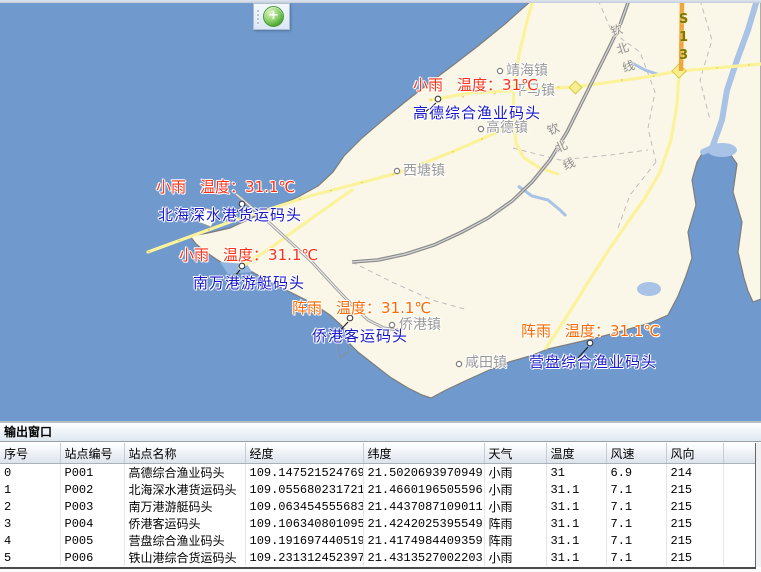 Image resolution: width=761 pixels, height=572 pixels. What do you see at coordinates (30, 523) in the screenshot?
I see `table-cell: 3` at bounding box center [30, 523].